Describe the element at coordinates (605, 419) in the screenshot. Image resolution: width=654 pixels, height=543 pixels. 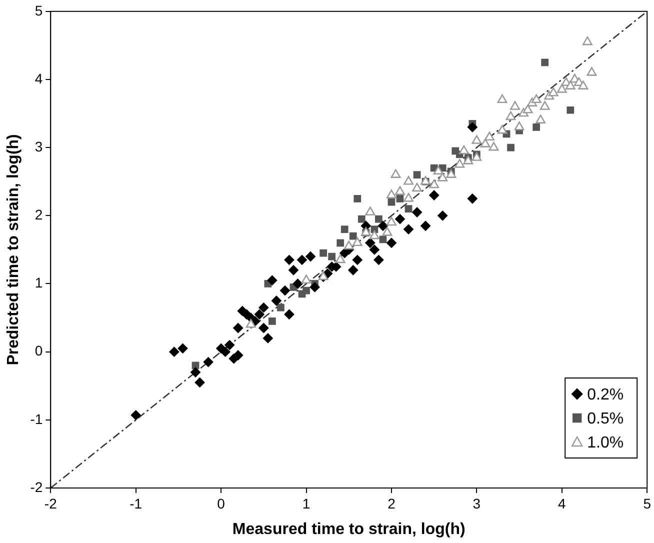
I see `legend-label: 0.5%` at that location.